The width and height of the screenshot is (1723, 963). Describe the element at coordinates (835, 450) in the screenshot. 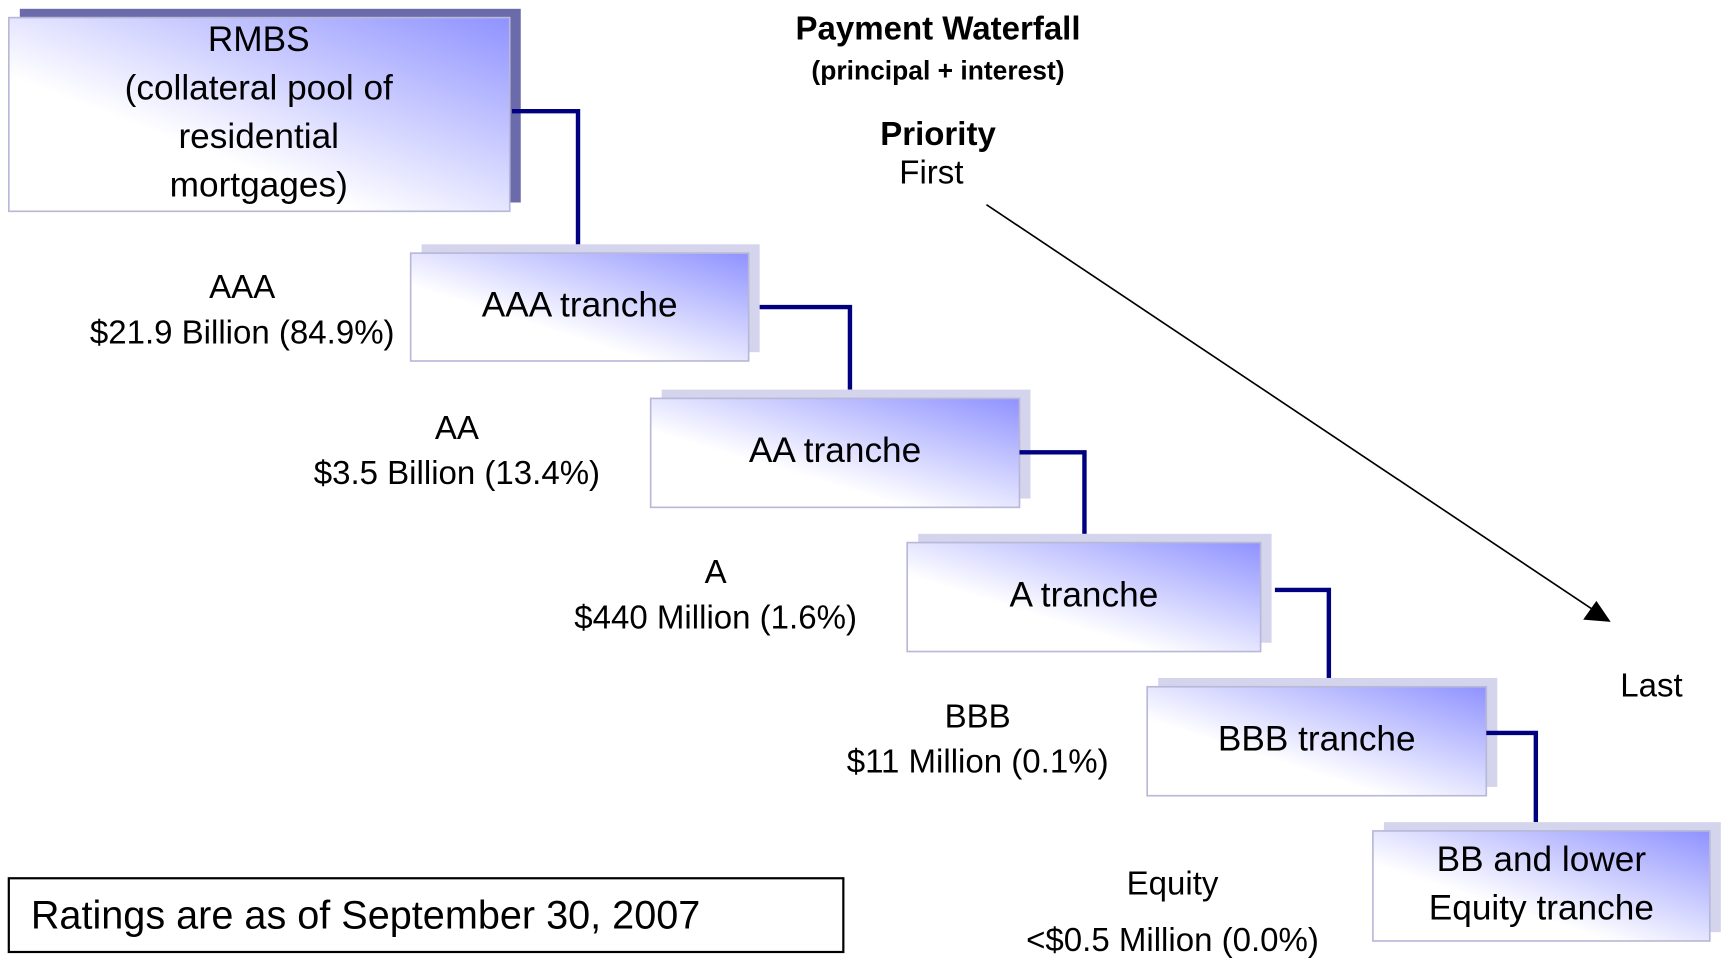

I see `tranche-label: AA tranche` at that location.